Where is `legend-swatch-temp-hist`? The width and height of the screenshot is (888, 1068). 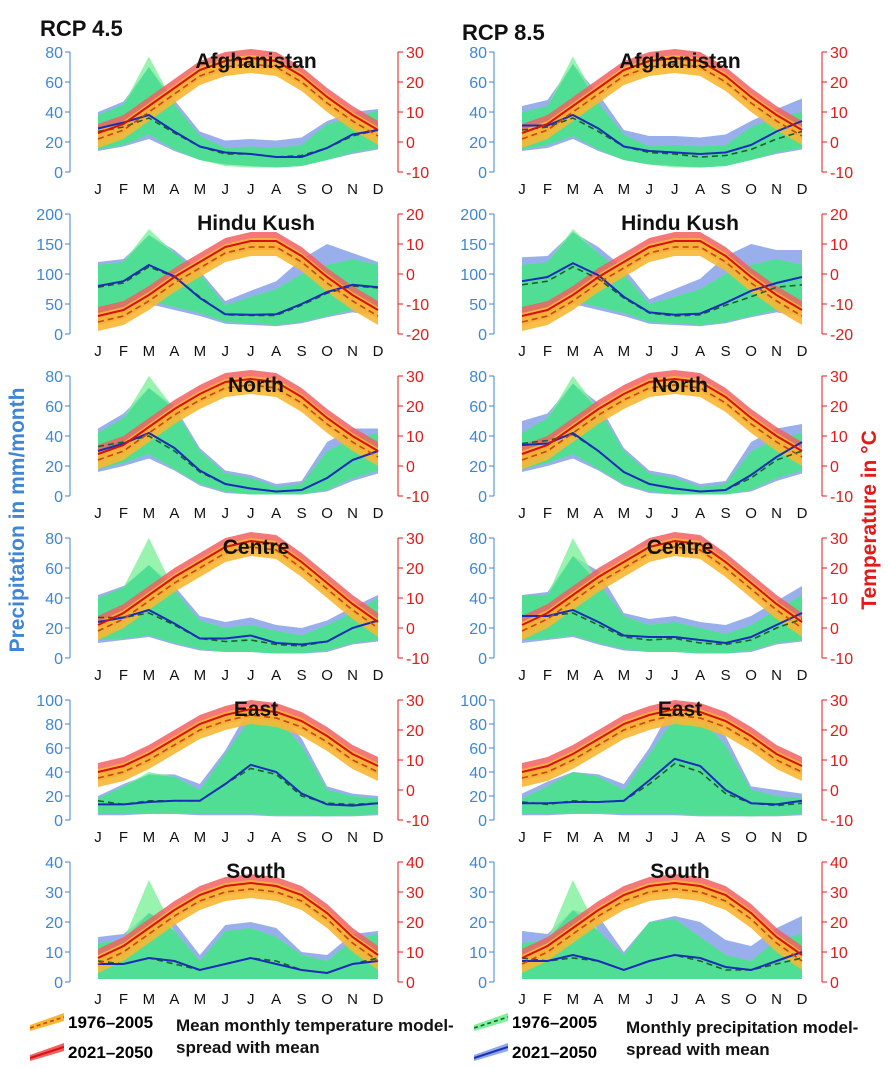
legend-swatch-temp-hist is located at coordinates (47, 1022).